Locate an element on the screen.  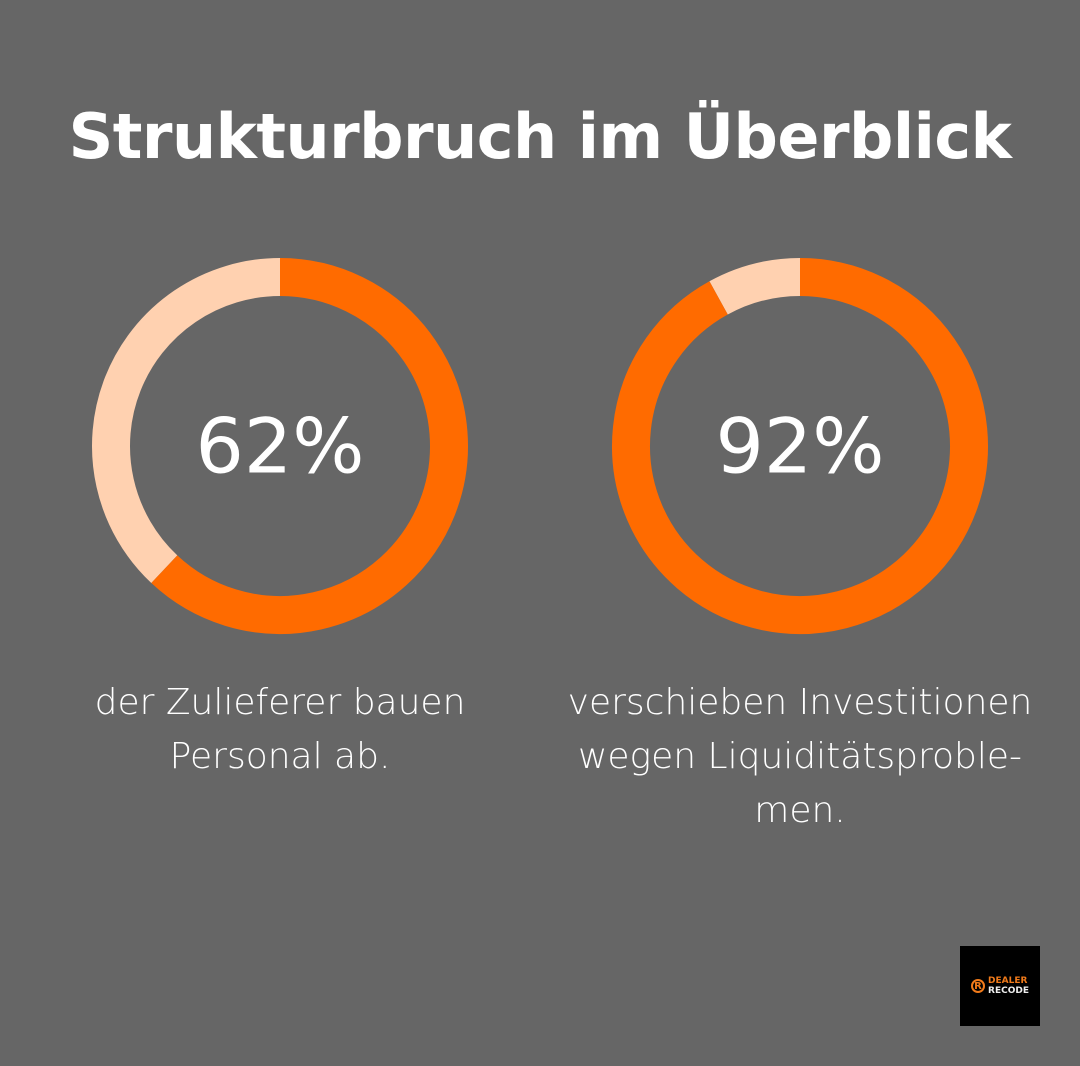
caption-1: der Zulieferer bauen Personal ab. is located at coordinates (280, 729).